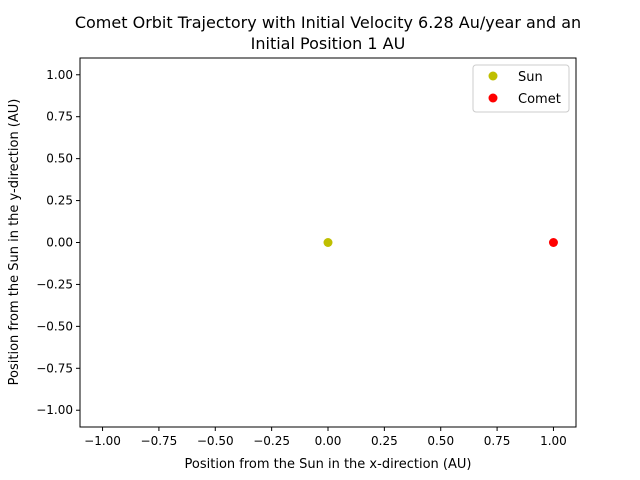  Describe the element at coordinates (553, 242) in the screenshot. I see `comet-point` at that location.